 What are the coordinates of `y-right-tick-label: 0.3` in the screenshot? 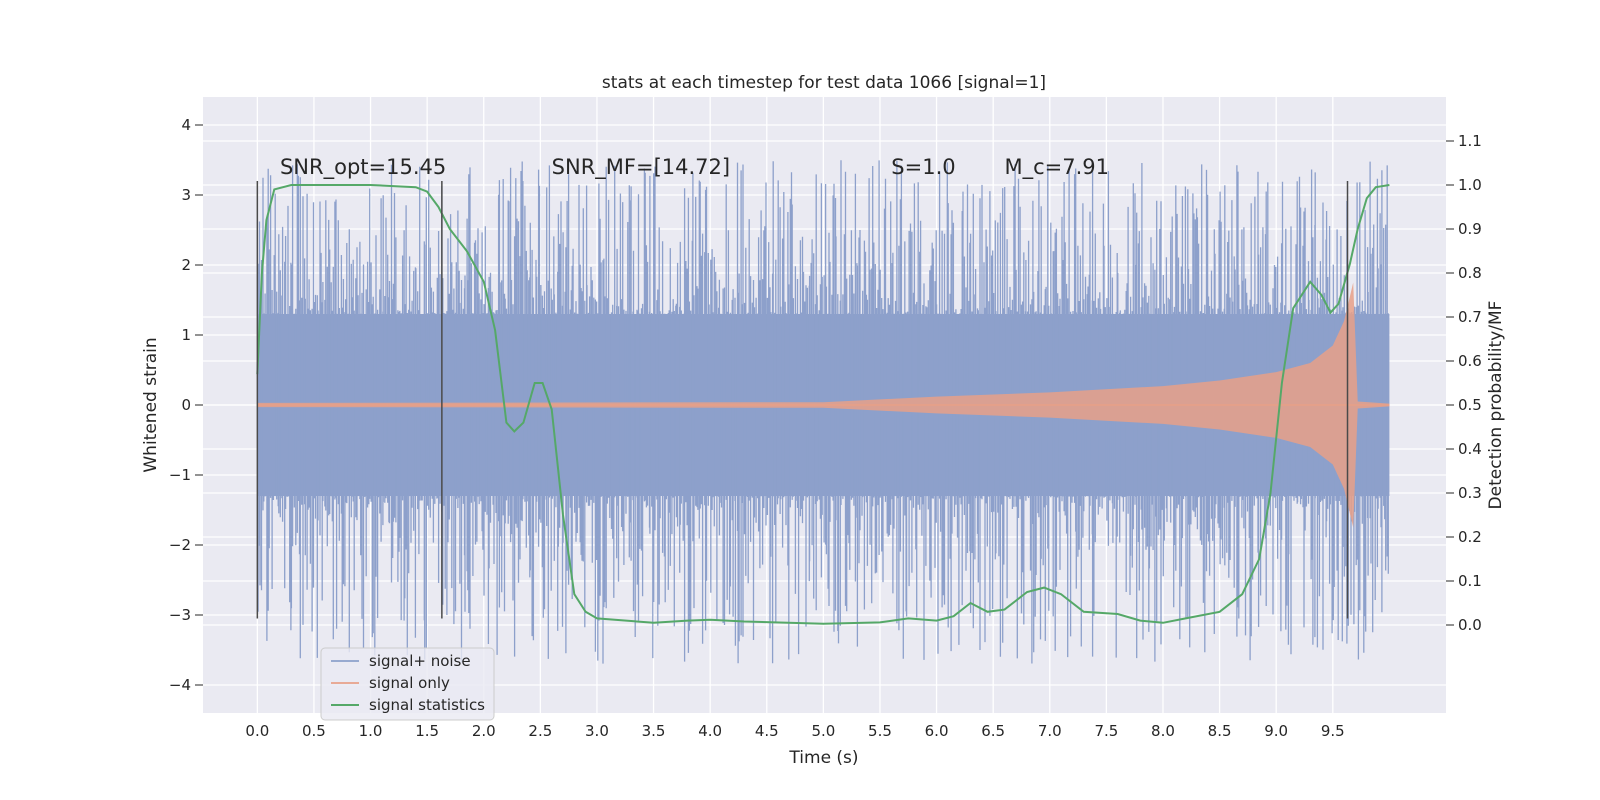 It's located at (1470, 493).